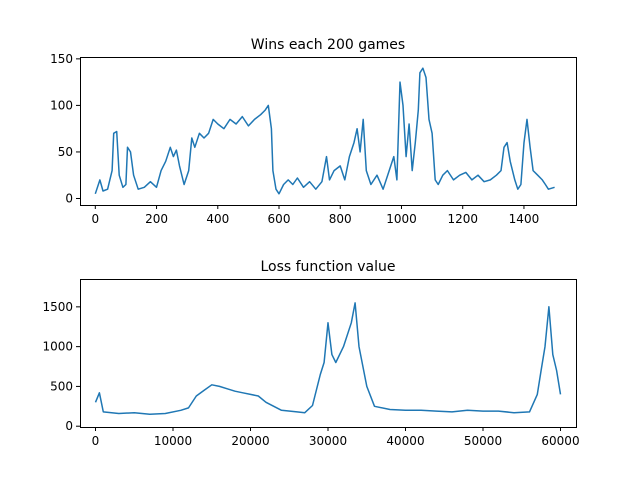 This screenshot has height=480, width=640. What do you see at coordinates (95, 219) in the screenshot?
I see `wins-xtick-label: 0` at bounding box center [95, 219].